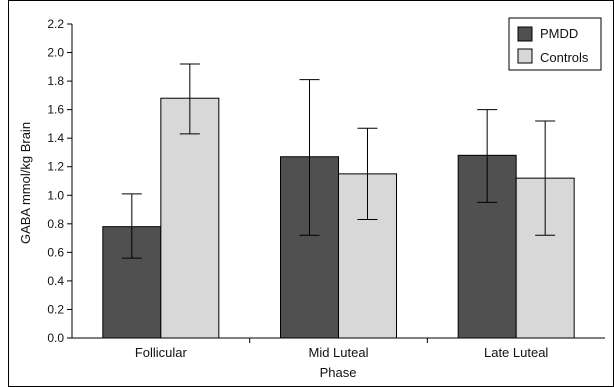  What do you see at coordinates (59, 181) in the screenshot?
I see `y-axis: 0.0 0.2 0.4 0.6 0.8 1.0 1.2 1.4 1.6 1.8 2.0 2.2` at bounding box center [59, 181].